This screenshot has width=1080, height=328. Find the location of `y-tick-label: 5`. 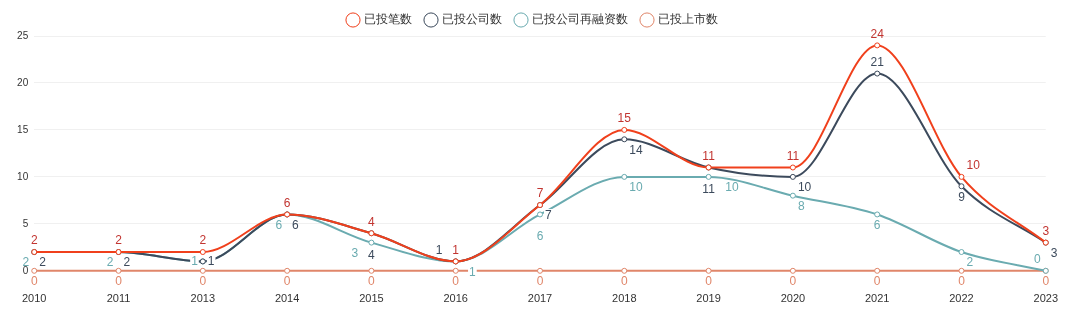

y-tick-label: 5 is located at coordinates (25, 223).